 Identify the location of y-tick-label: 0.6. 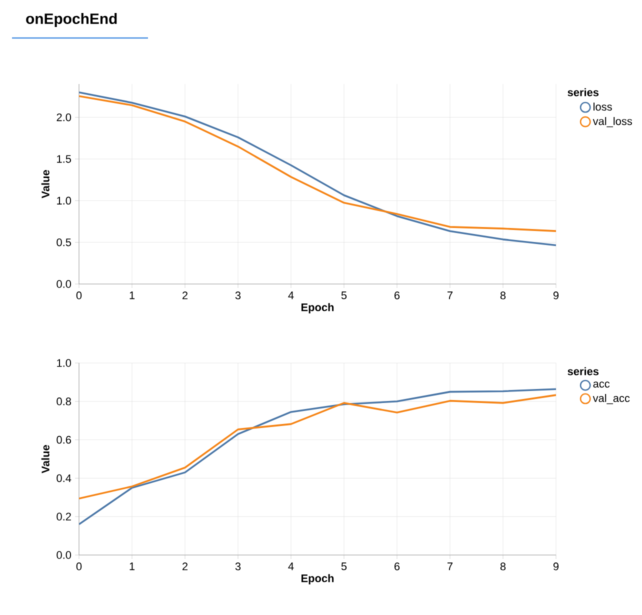
(63, 440).